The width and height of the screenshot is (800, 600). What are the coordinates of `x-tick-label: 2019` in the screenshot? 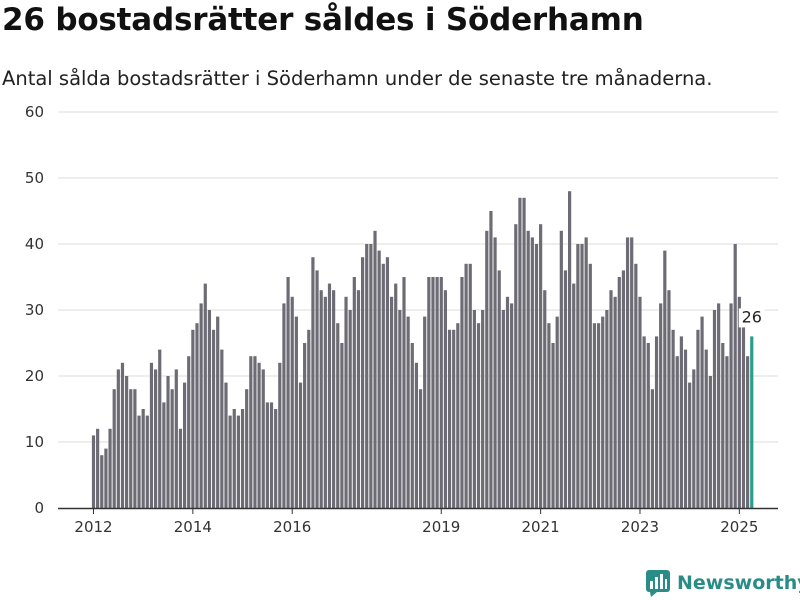 It's located at (441, 527).